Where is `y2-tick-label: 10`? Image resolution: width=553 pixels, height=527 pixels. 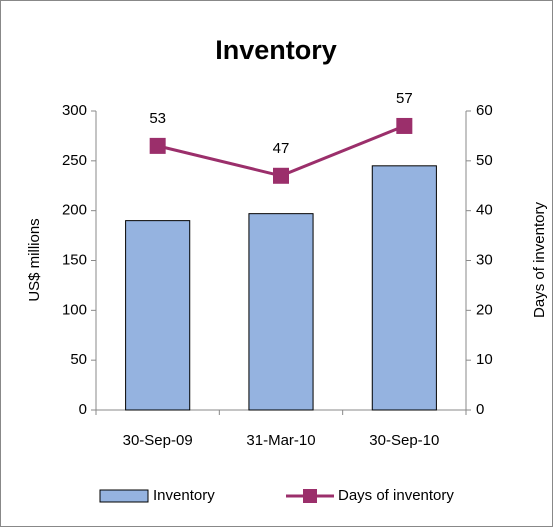 y2-tick-label: 10 is located at coordinates (484, 359).